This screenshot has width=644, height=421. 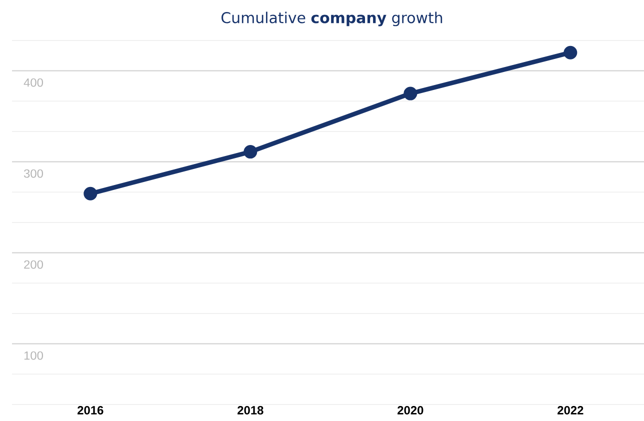 I want to click on y-tick-label: 300, so click(x=34, y=173).